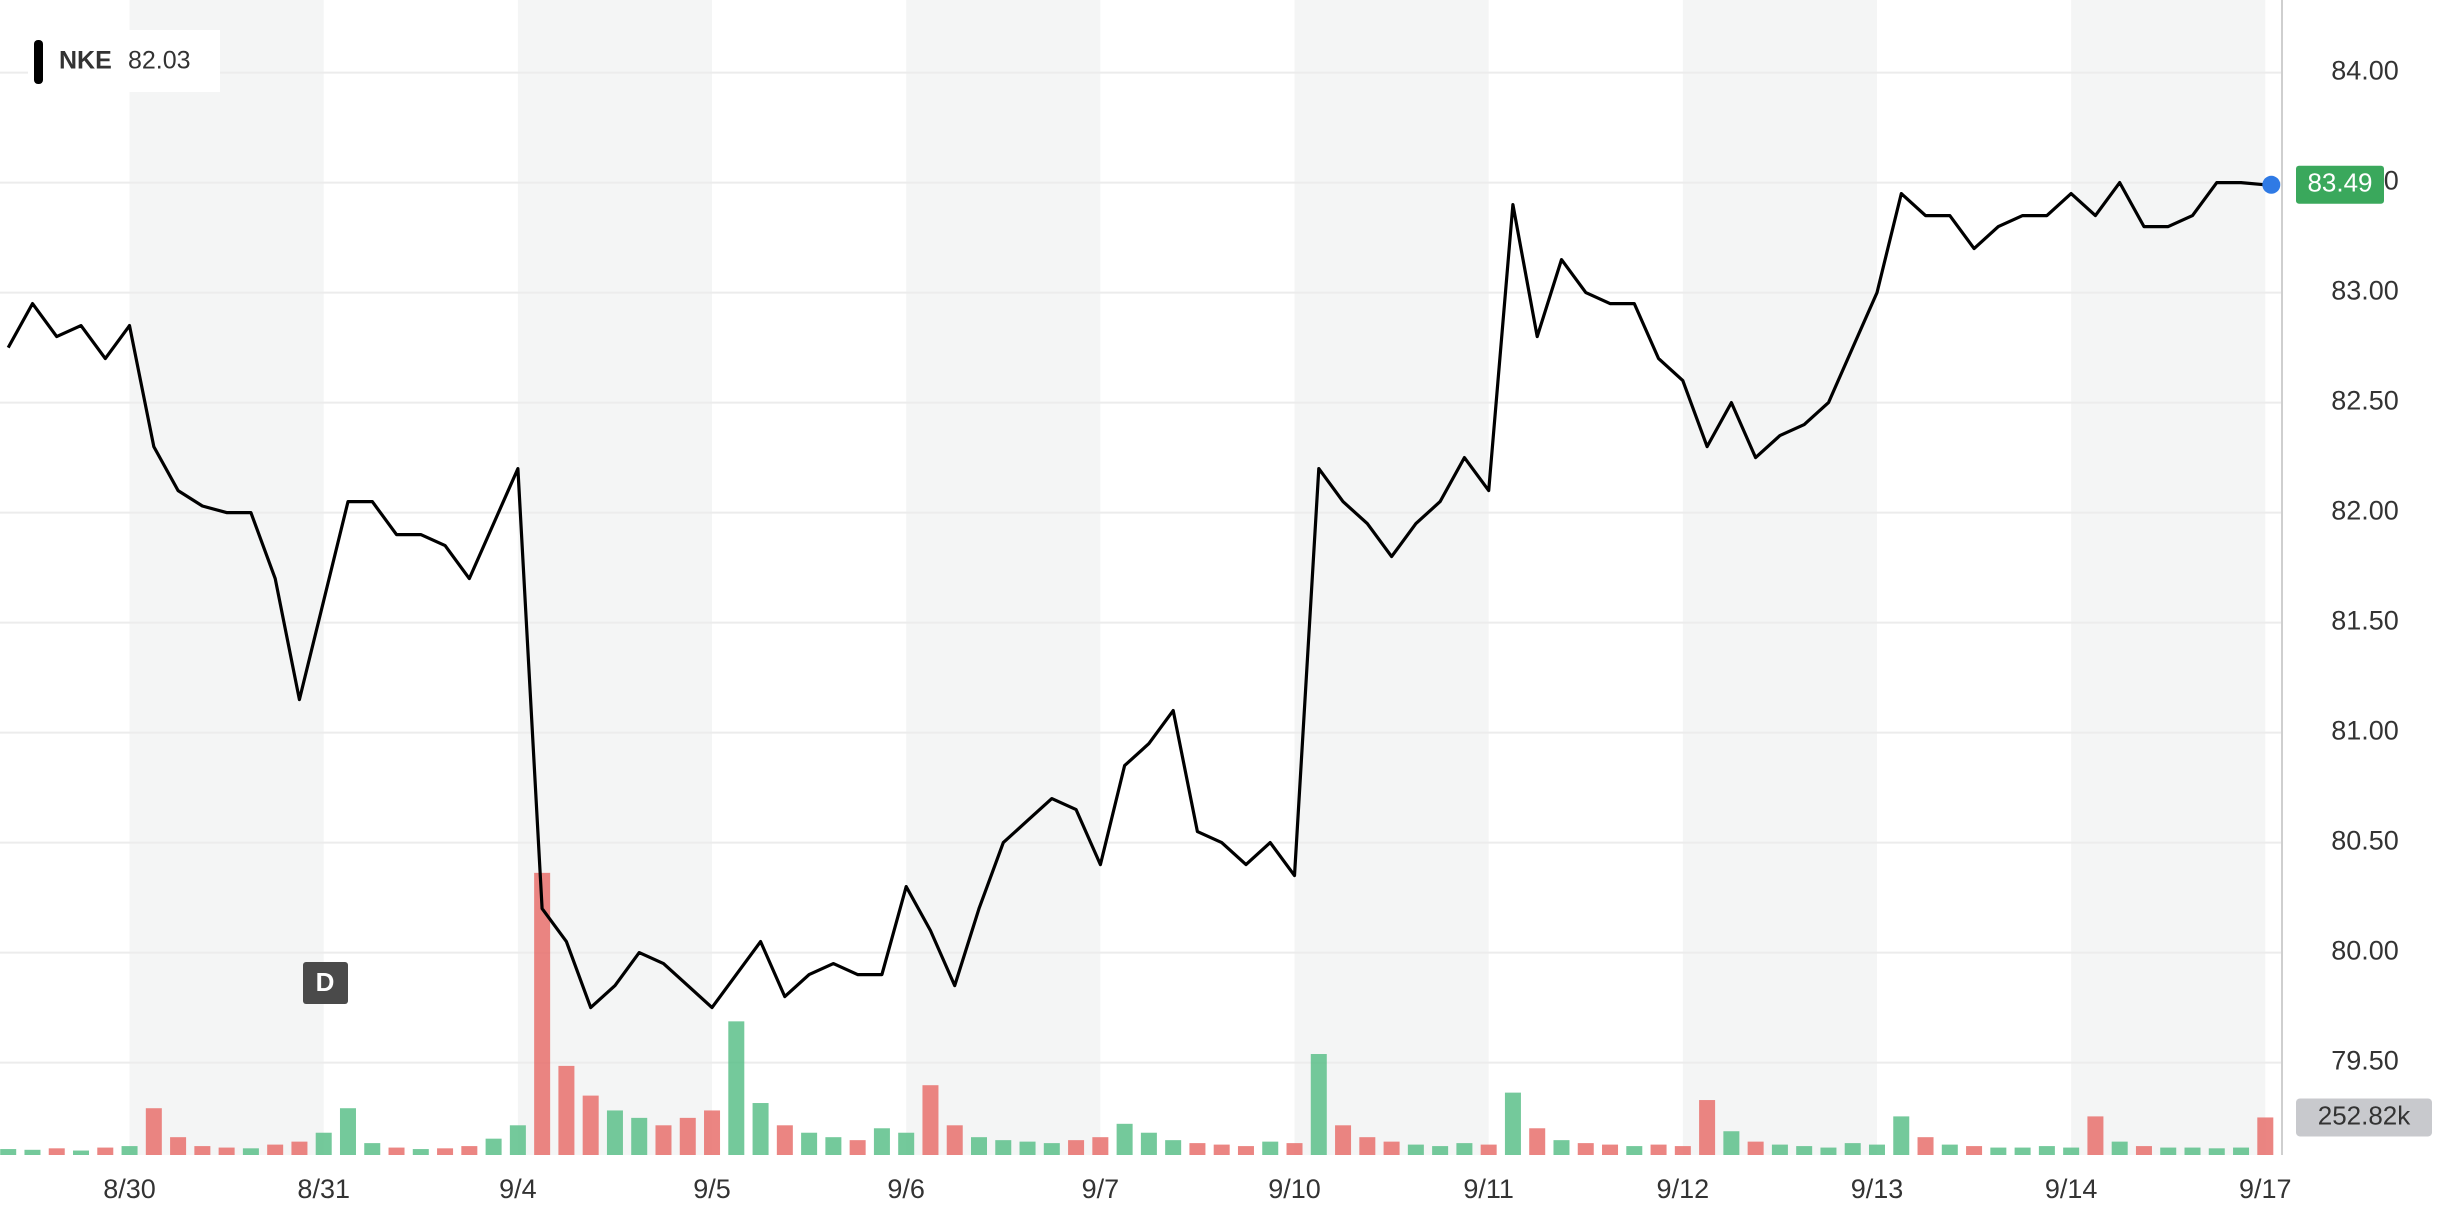  I want to click on price-badge, so click(2340, 184).